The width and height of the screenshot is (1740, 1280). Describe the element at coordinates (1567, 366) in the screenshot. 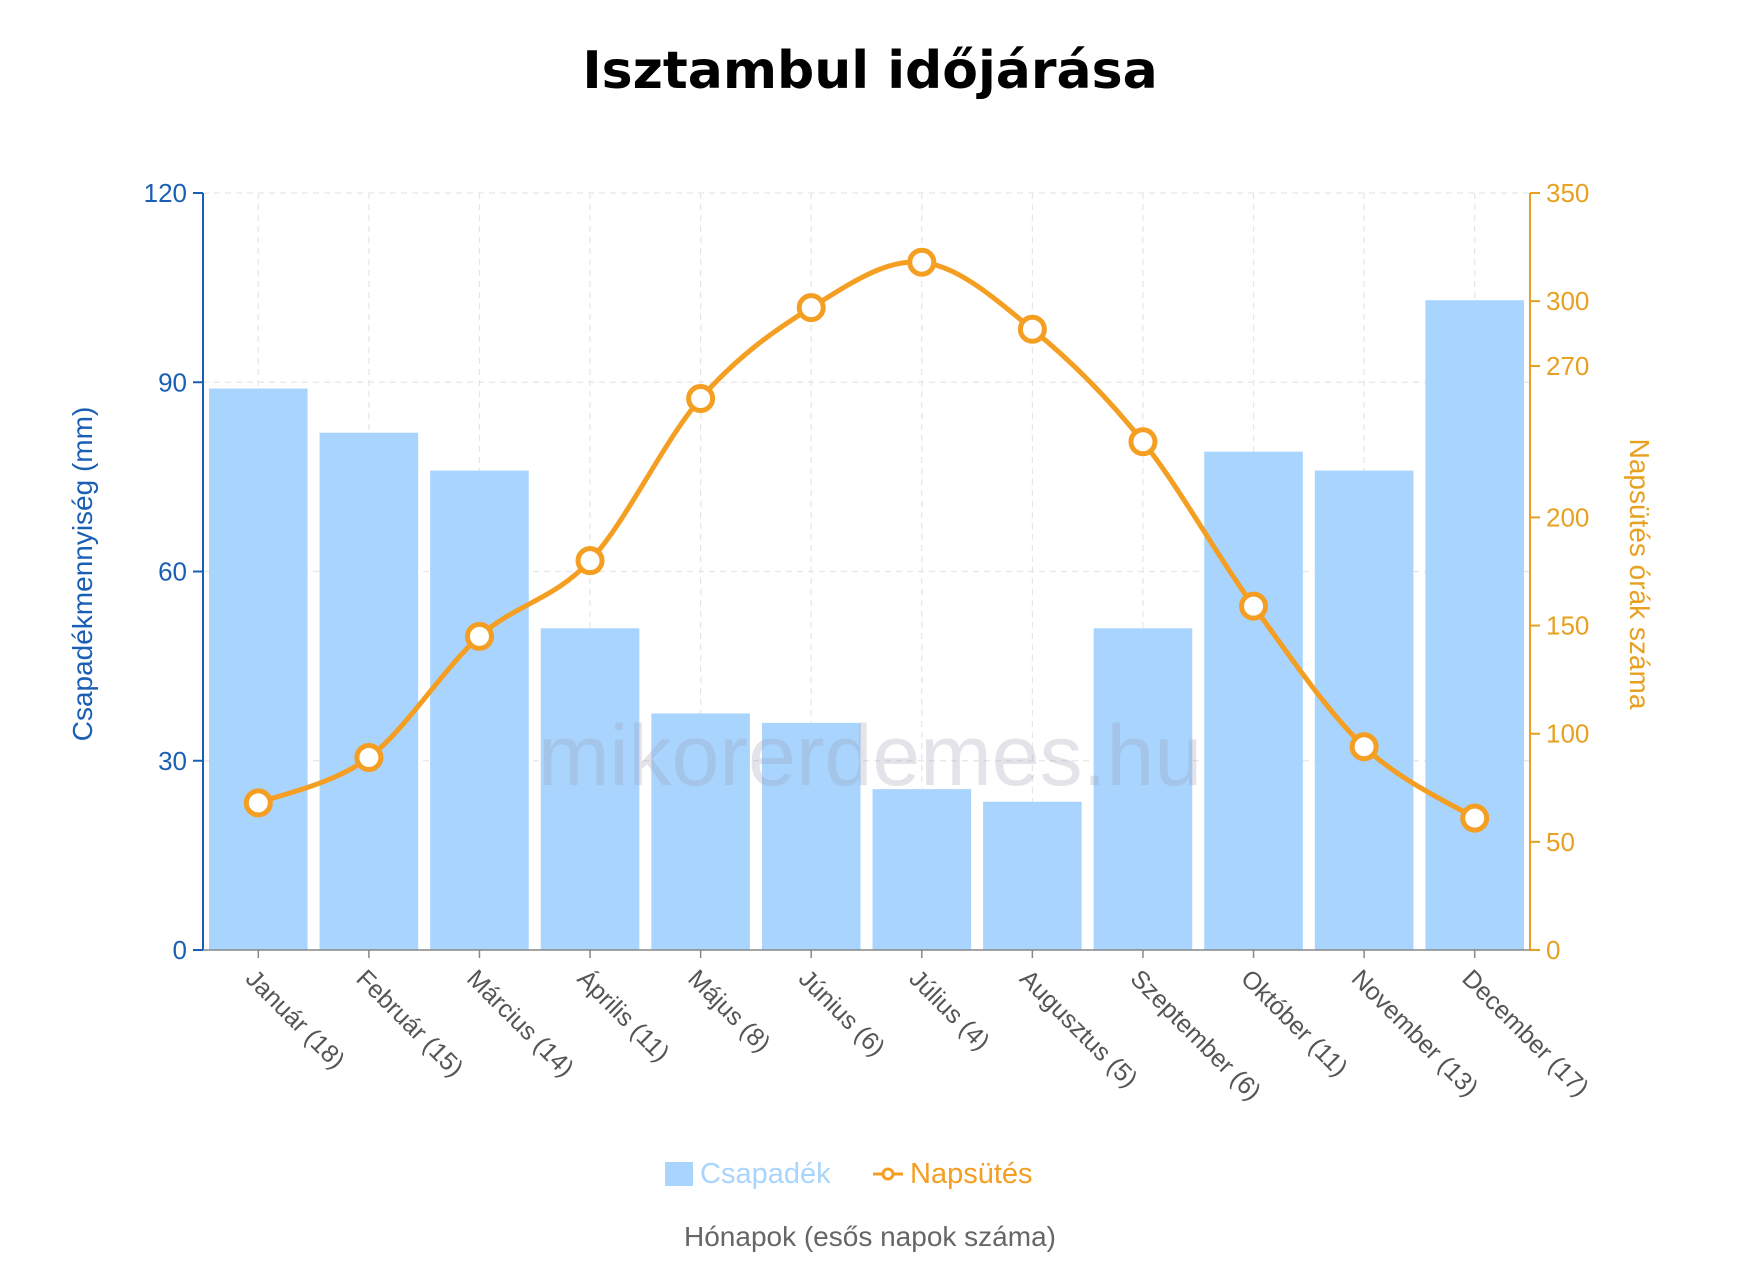

I see `y-right-tick-label: 270` at that location.